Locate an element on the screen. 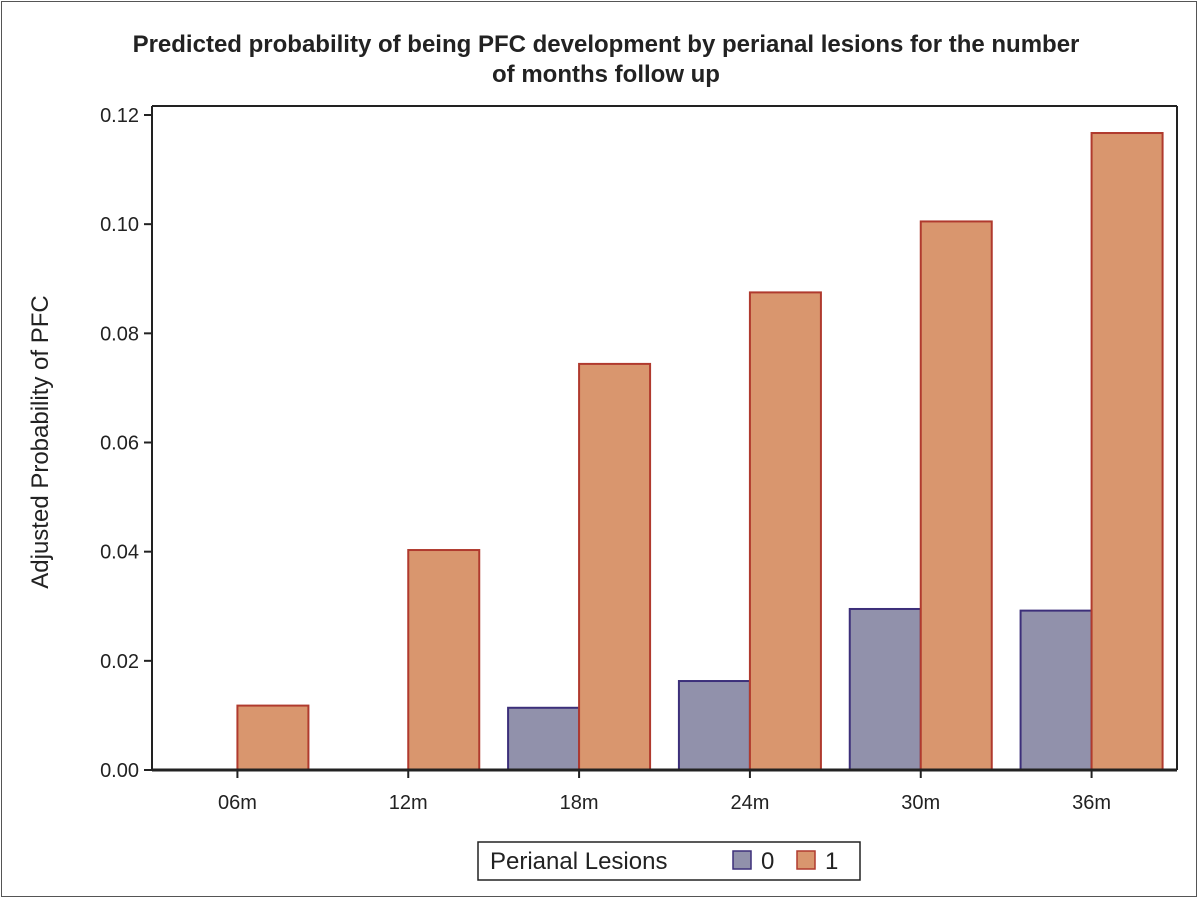 This screenshot has width=1200, height=902. bar-series-1-30m is located at coordinates (956, 495).